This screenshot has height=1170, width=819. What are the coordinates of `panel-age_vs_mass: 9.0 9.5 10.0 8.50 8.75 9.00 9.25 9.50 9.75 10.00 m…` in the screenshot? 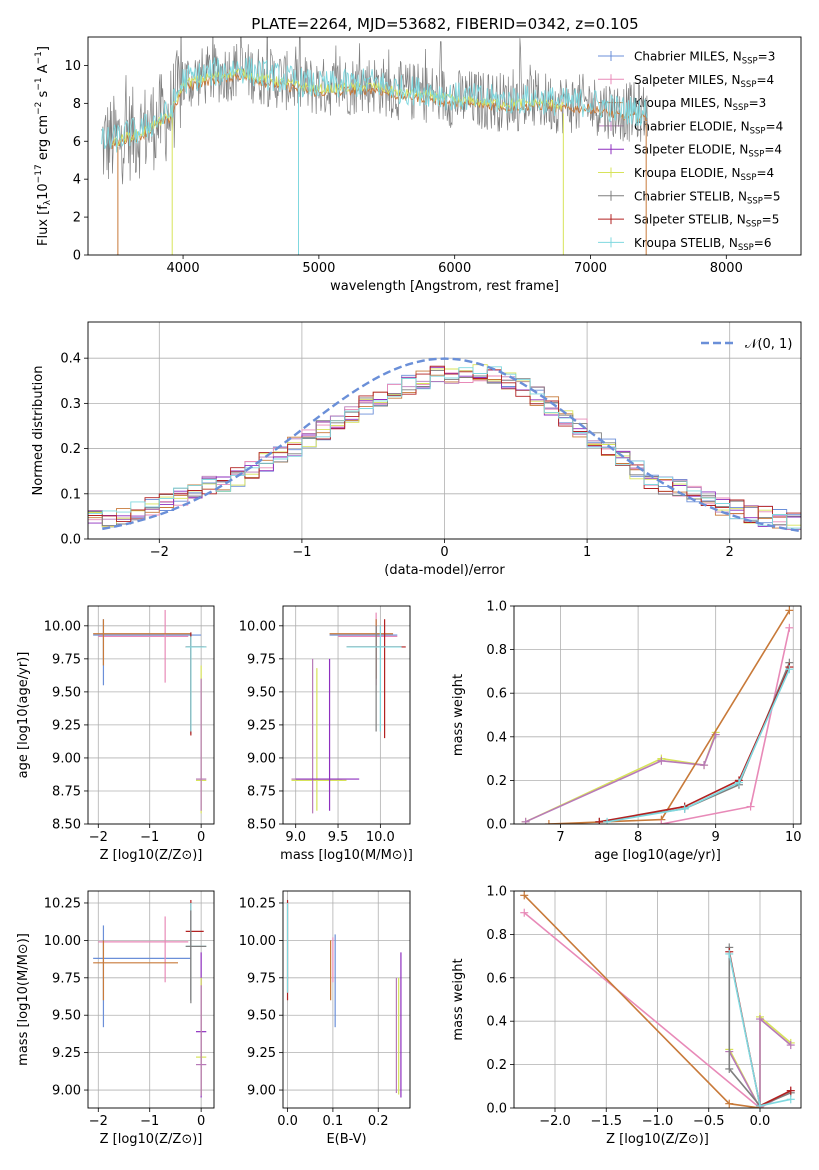 It's located at (326, 734).